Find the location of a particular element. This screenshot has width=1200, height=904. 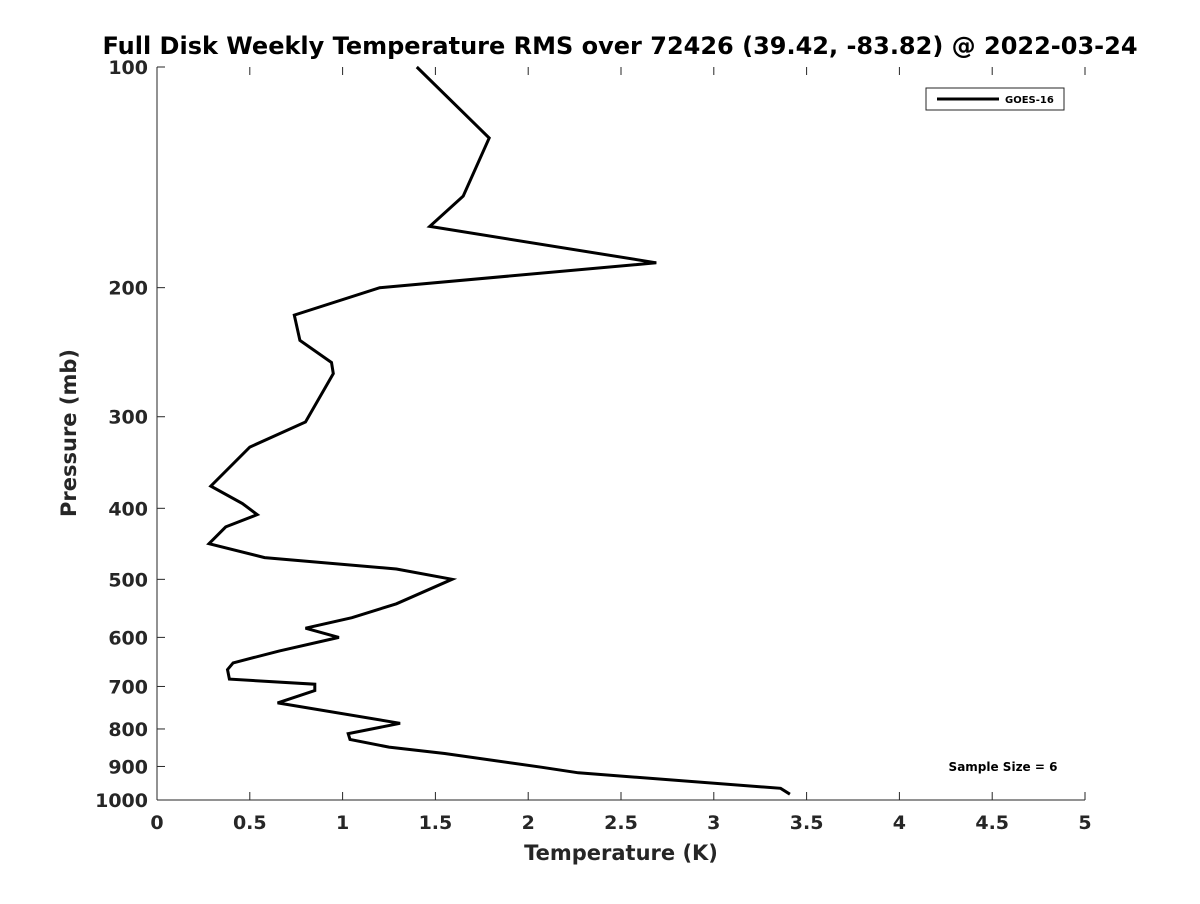

y-tick-label: 700 is located at coordinates (128, 687).